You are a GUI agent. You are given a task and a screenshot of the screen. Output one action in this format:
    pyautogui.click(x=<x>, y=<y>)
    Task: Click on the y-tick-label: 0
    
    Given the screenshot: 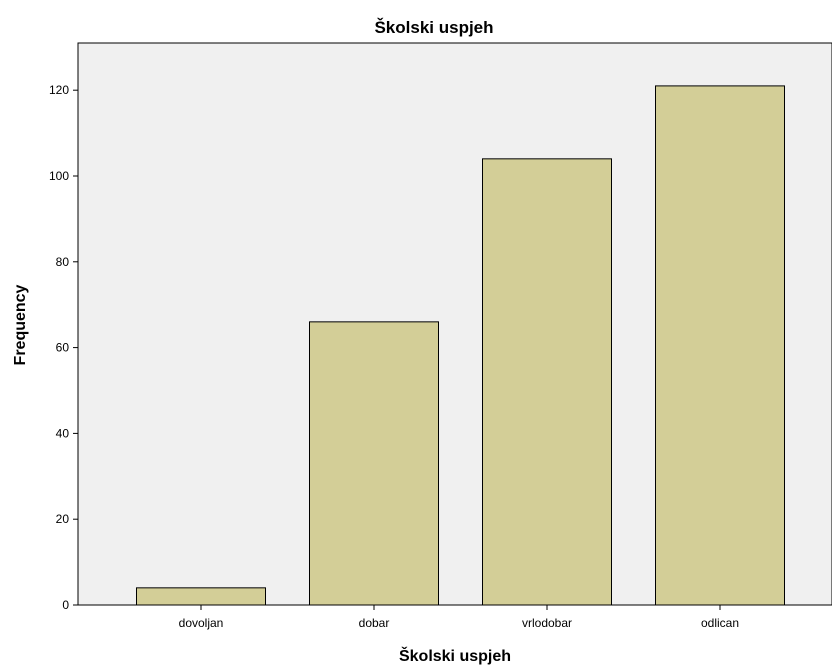 What is the action you would take?
    pyautogui.click(x=65, y=605)
    